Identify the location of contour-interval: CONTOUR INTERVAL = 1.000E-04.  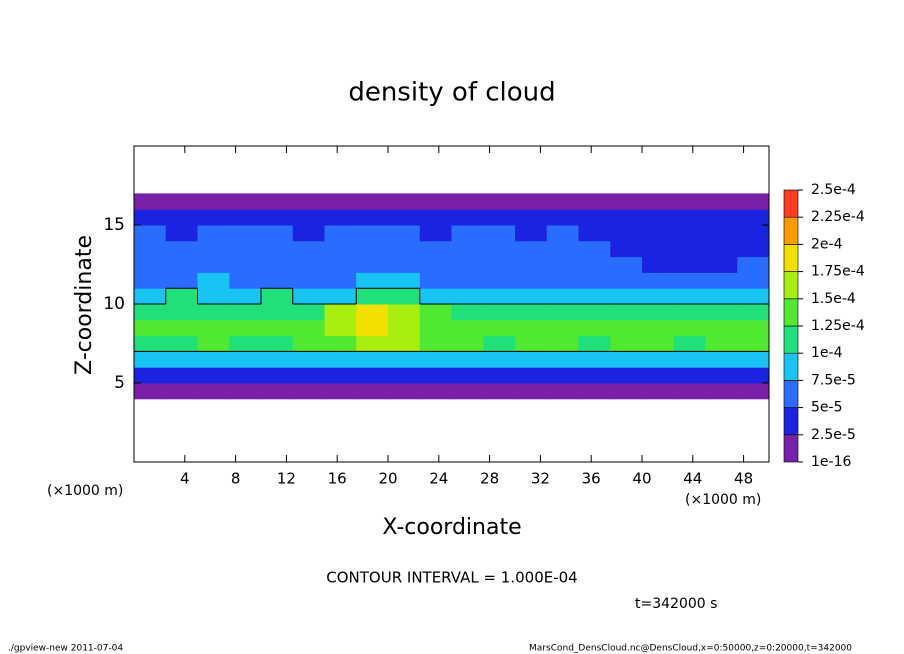
(451, 578).